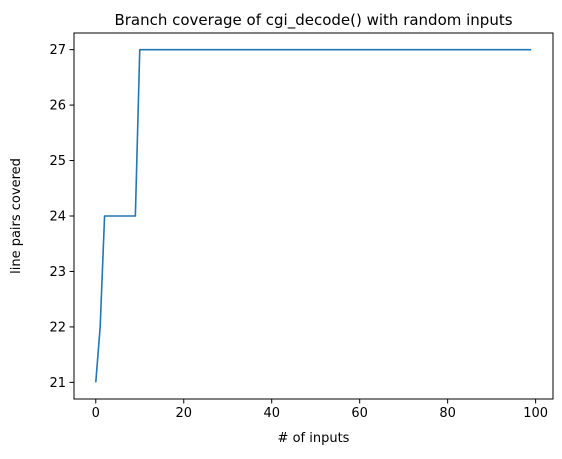  Describe the element at coordinates (535, 413) in the screenshot. I see `x-tick-label: 100` at that location.